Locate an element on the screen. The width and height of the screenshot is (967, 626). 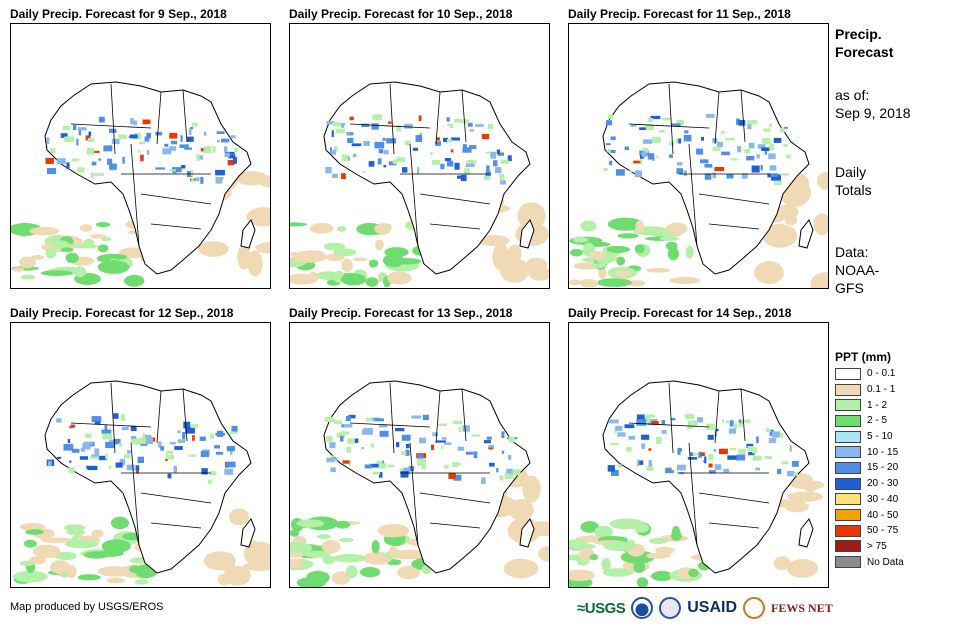
map-svg is located at coordinates (419, 483).